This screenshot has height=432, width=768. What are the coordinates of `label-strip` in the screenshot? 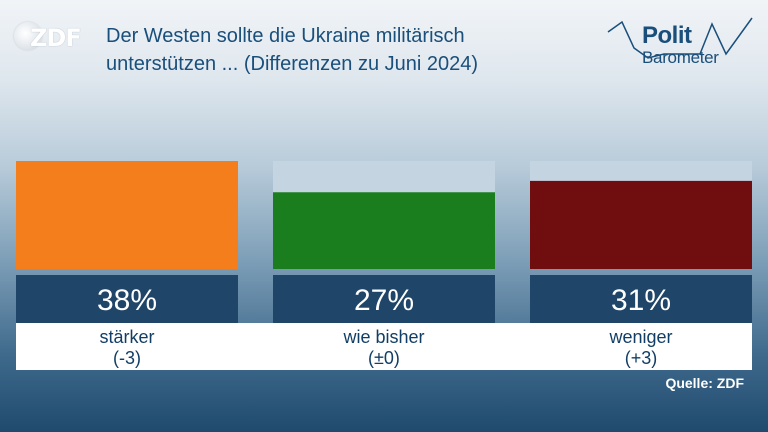 It's located at (384, 346).